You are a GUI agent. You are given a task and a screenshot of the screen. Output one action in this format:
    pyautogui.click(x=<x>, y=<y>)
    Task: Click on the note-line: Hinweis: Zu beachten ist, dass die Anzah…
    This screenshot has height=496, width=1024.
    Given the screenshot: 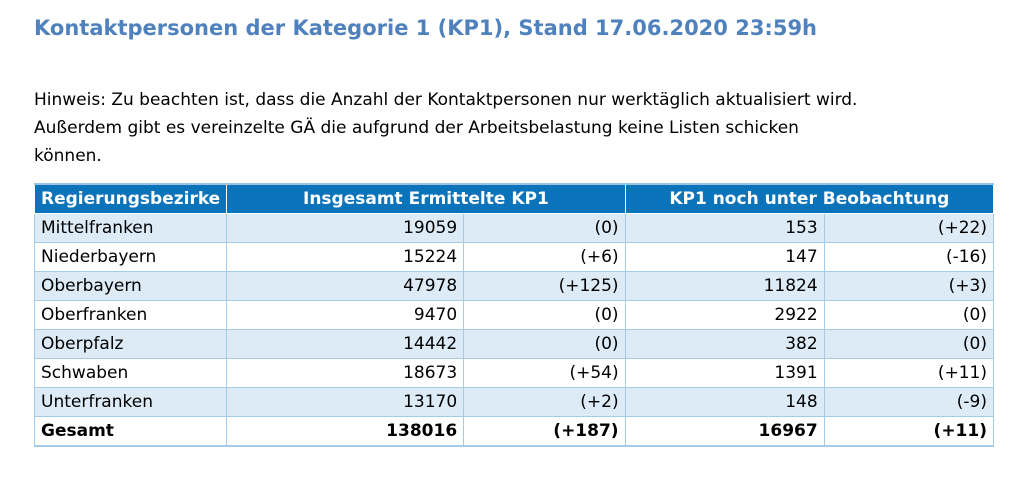 What is the action you would take?
    pyautogui.click(x=446, y=100)
    